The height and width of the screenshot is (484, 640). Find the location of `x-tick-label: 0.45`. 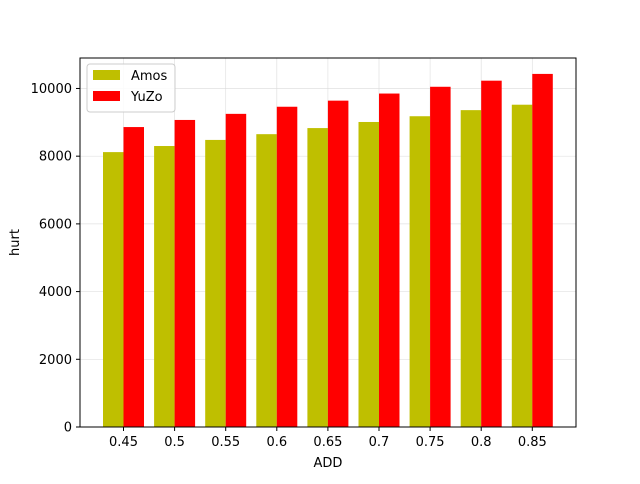

x-tick-label: 0.45 is located at coordinates (123, 442).